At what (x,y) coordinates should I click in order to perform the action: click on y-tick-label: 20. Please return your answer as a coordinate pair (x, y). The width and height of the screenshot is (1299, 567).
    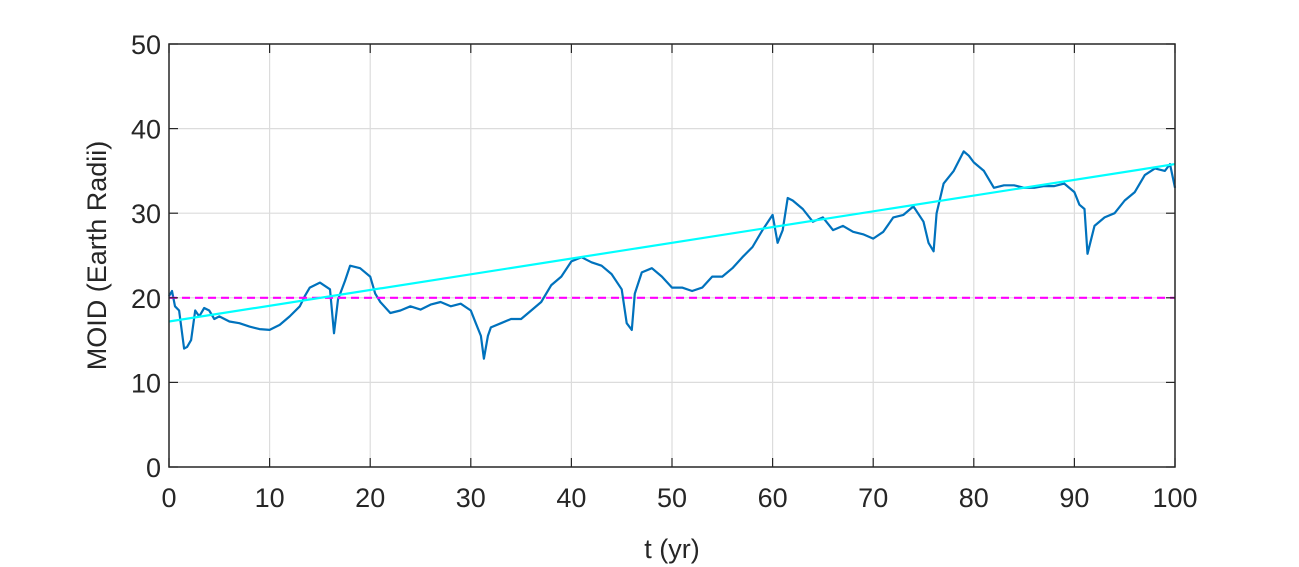
    Looking at the image, I should click on (146, 299).